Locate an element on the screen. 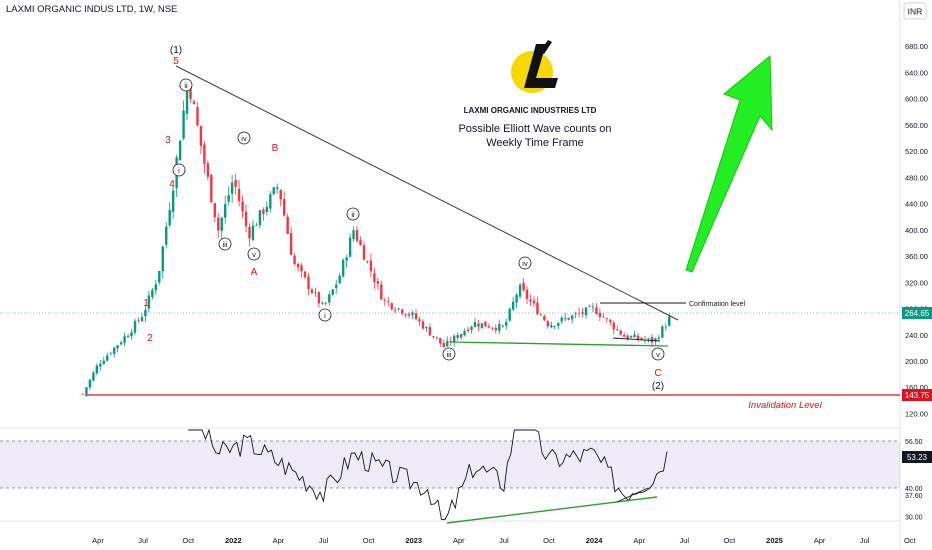 Image resolution: width=932 pixels, height=550 pixels. price-tick-label: 640.00 is located at coordinates (916, 72).